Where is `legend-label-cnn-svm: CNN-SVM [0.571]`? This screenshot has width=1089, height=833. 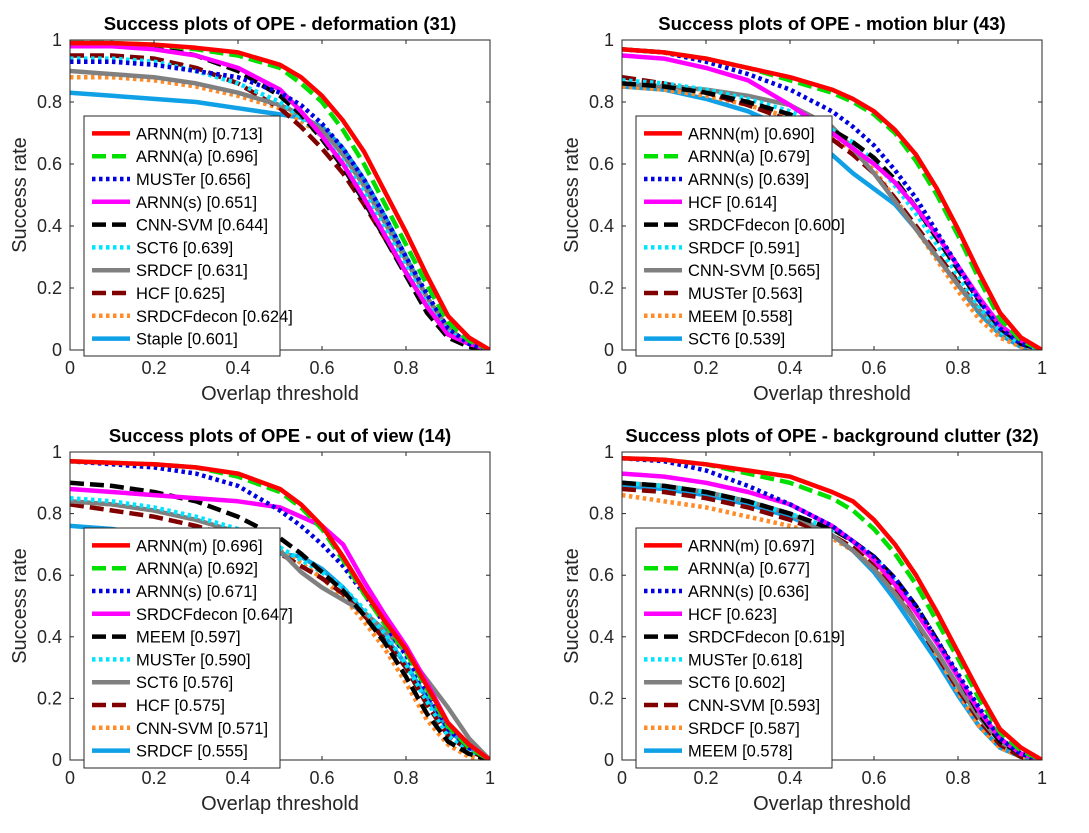 legend-label-cnn-svm: CNN-SVM [0.571] is located at coordinates (202, 729).